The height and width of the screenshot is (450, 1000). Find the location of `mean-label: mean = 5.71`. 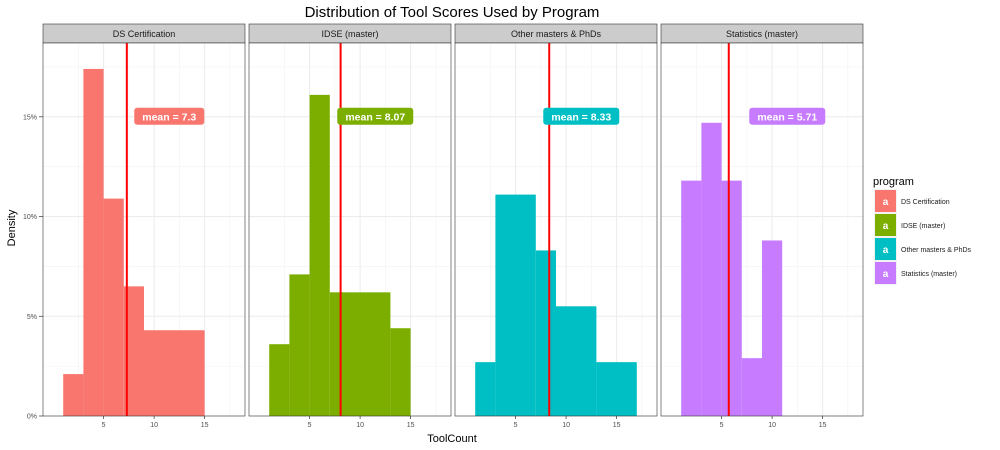

mean-label: mean = 5.71 is located at coordinates (787, 118).